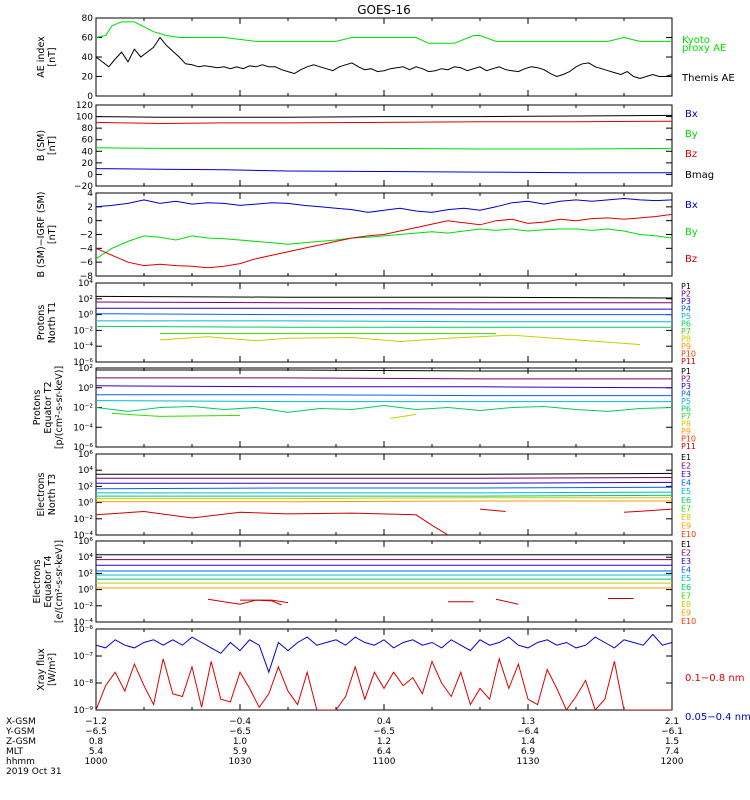 Image resolution: width=750 pixels, height=800 pixels. Describe the element at coordinates (672, 732) in the screenshot. I see `x-axis-row-value: −6.1` at that location.